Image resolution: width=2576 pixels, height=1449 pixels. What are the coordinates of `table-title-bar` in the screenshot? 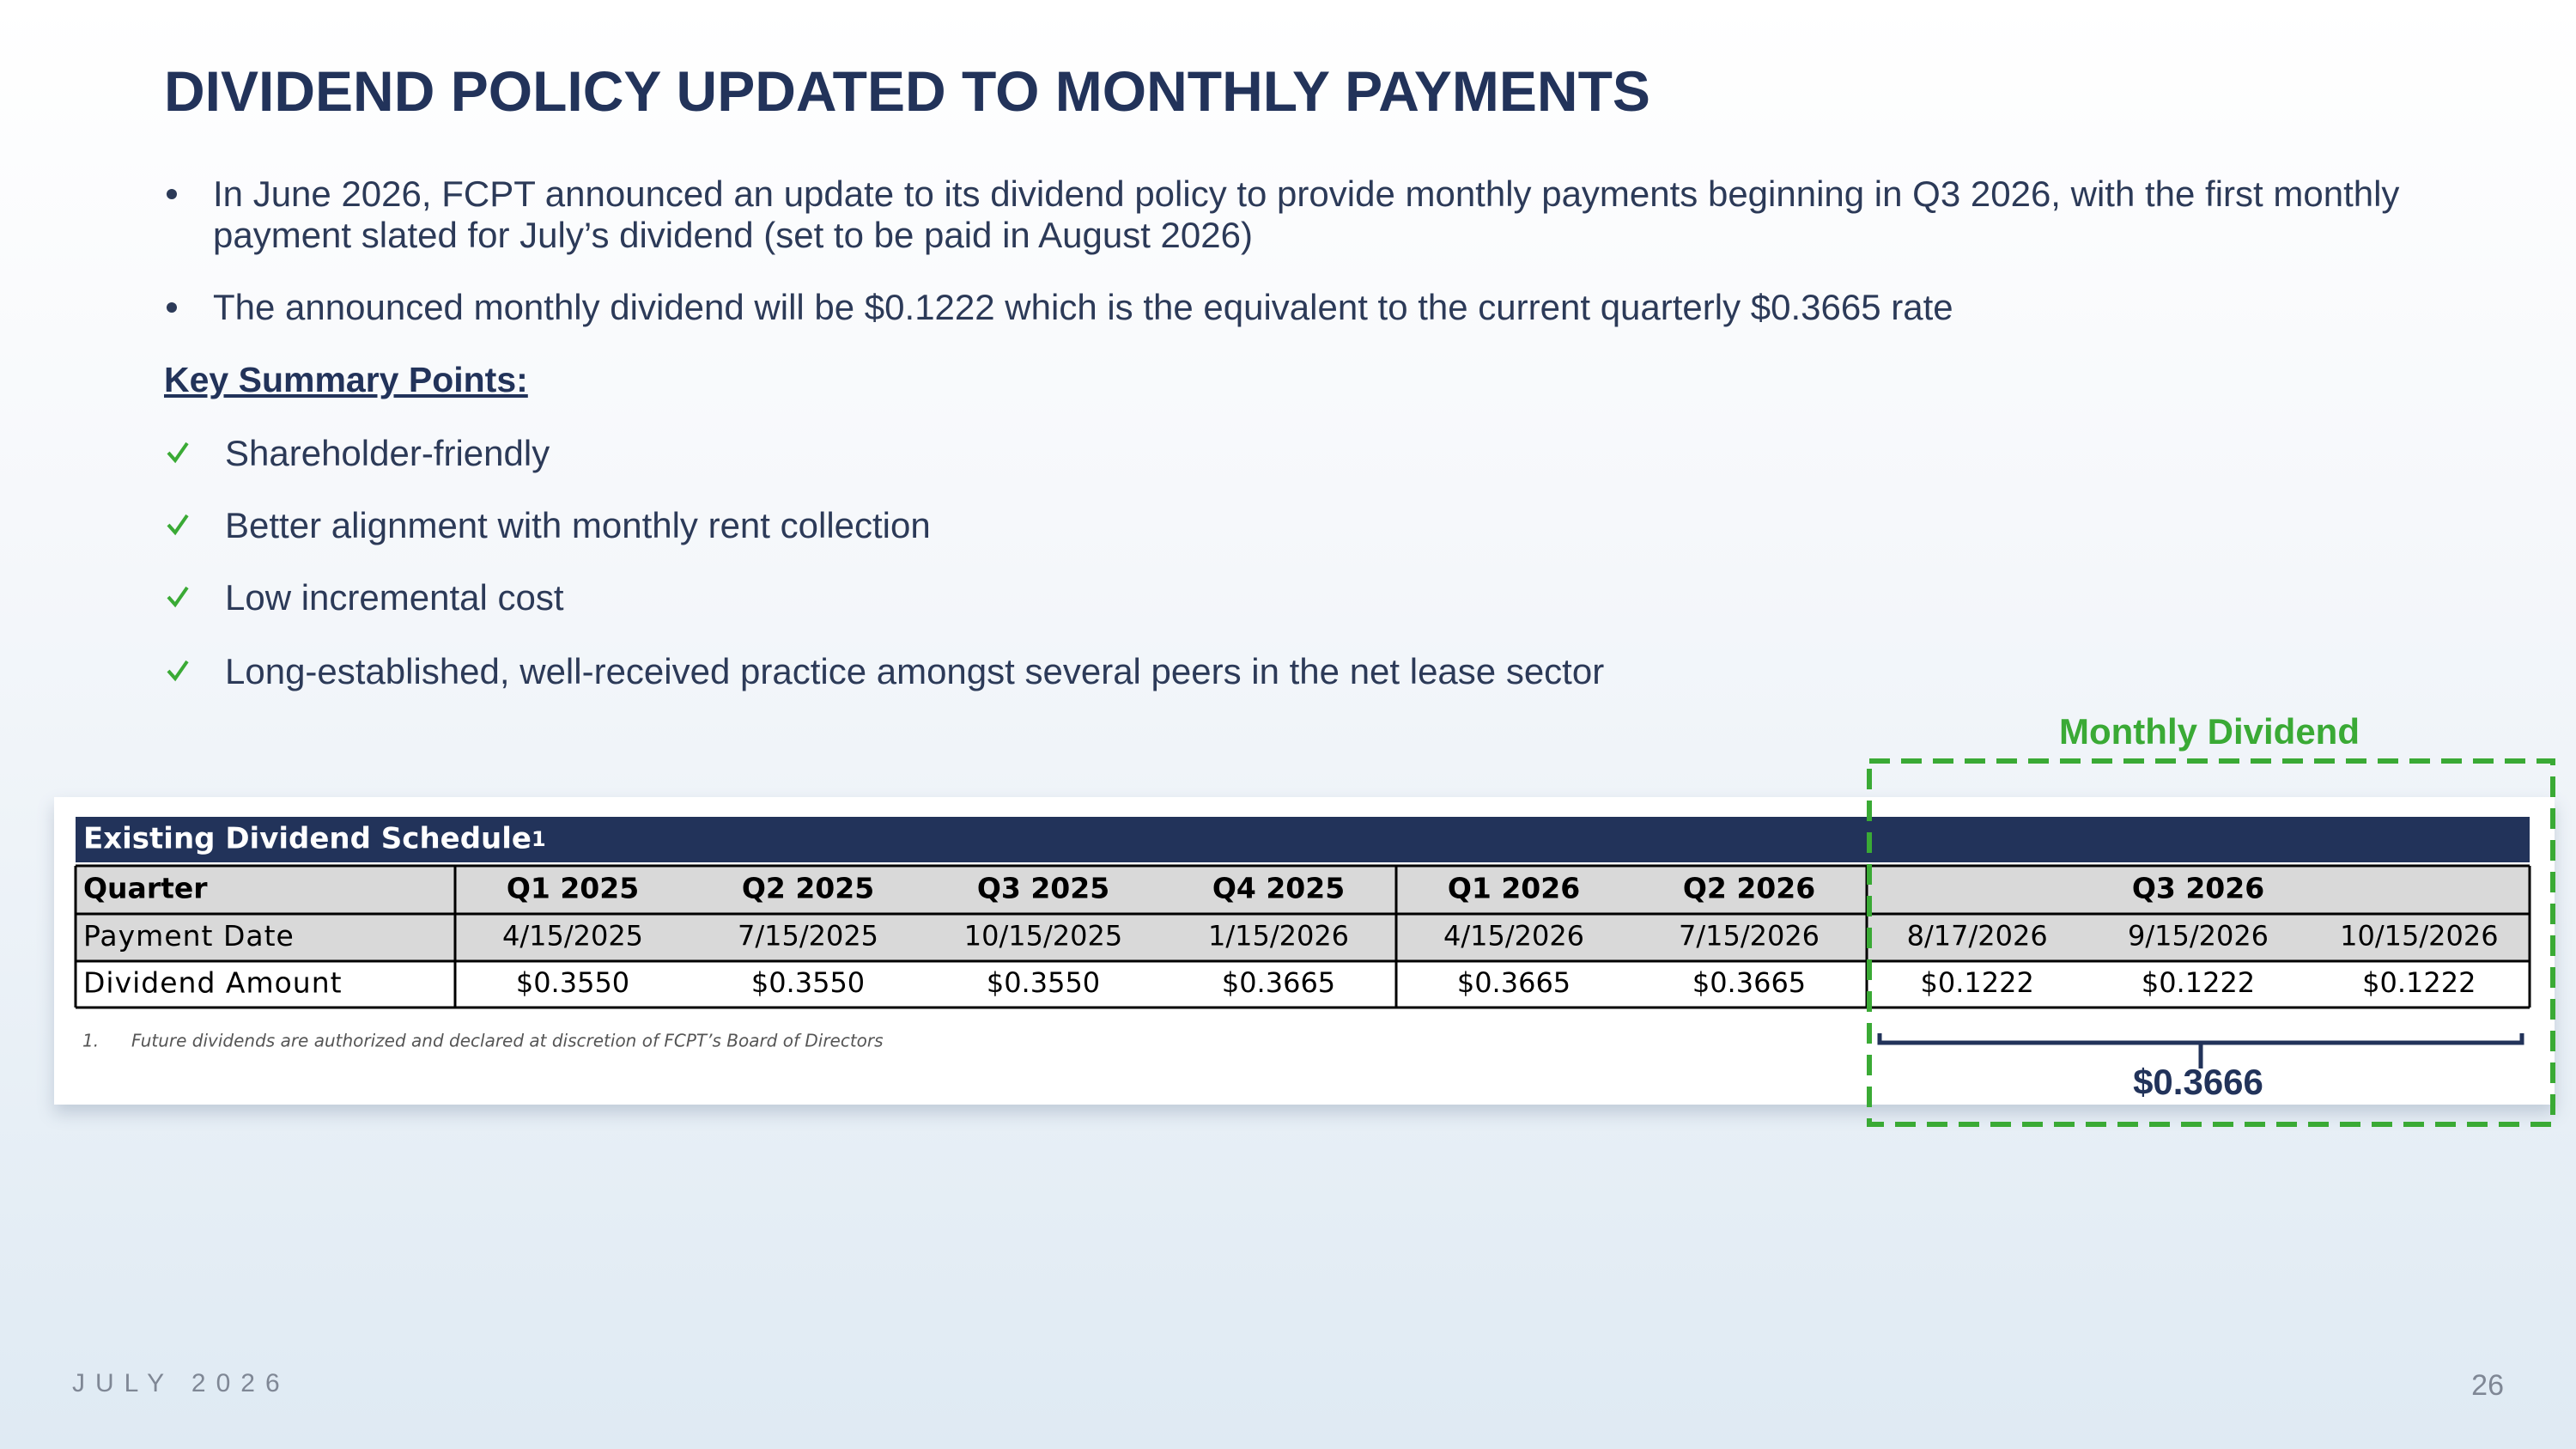 It's located at (1303, 839).